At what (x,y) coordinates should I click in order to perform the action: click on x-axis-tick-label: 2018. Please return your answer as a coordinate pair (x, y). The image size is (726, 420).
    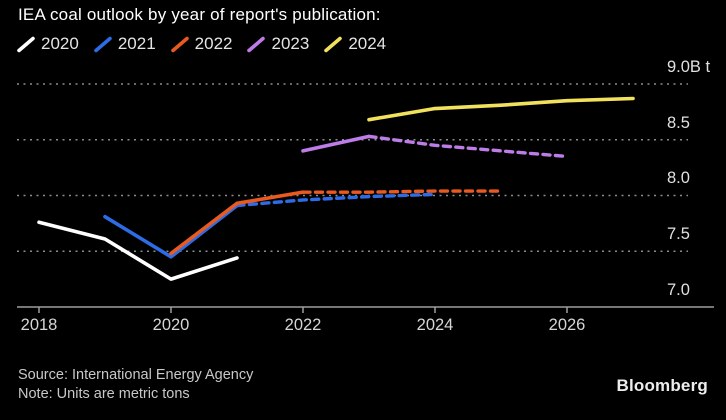
    Looking at the image, I should click on (39, 325).